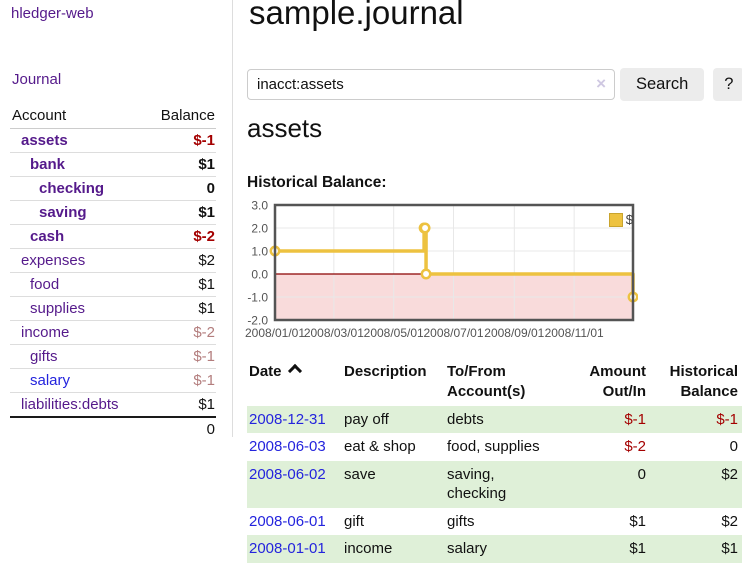 Image resolution: width=742 pixels, height=582 pixels. What do you see at coordinates (617, 381) in the screenshot?
I see `col-amount-outin: Amount Out/In` at bounding box center [617, 381].